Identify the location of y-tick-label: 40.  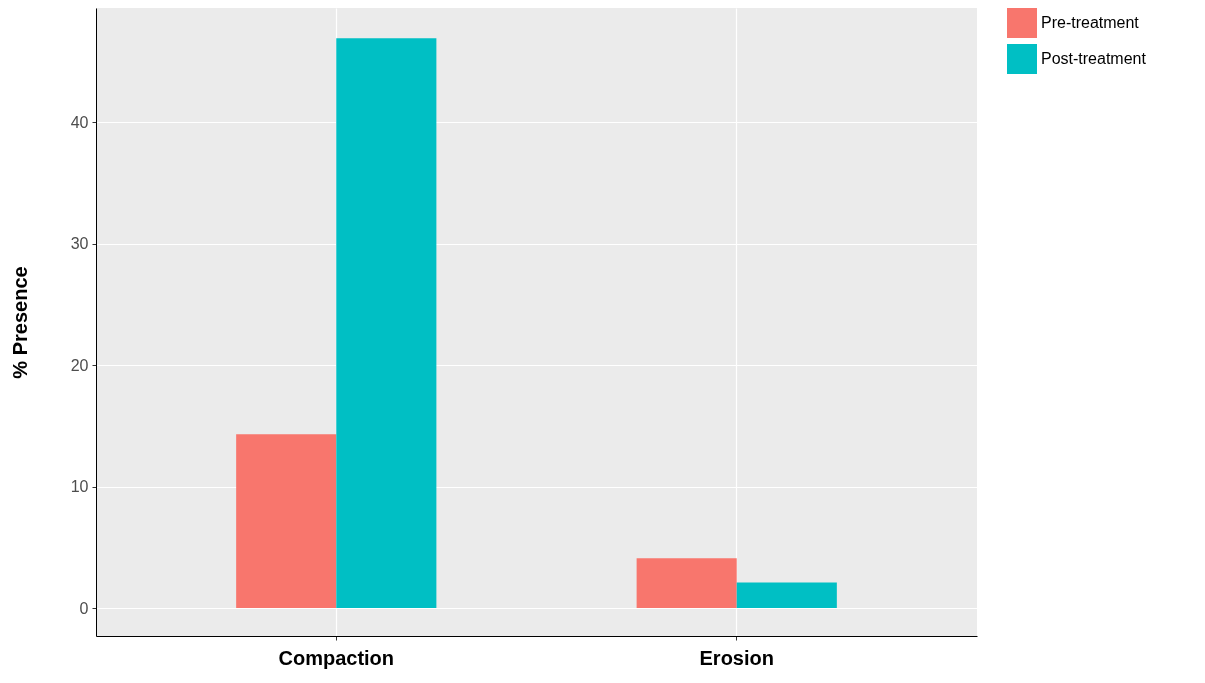
(79, 122).